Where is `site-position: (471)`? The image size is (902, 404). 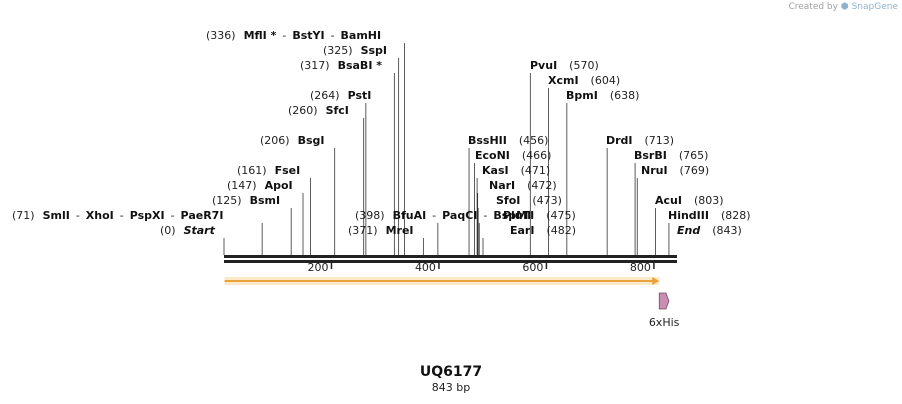 site-position: (471) is located at coordinates (536, 170).